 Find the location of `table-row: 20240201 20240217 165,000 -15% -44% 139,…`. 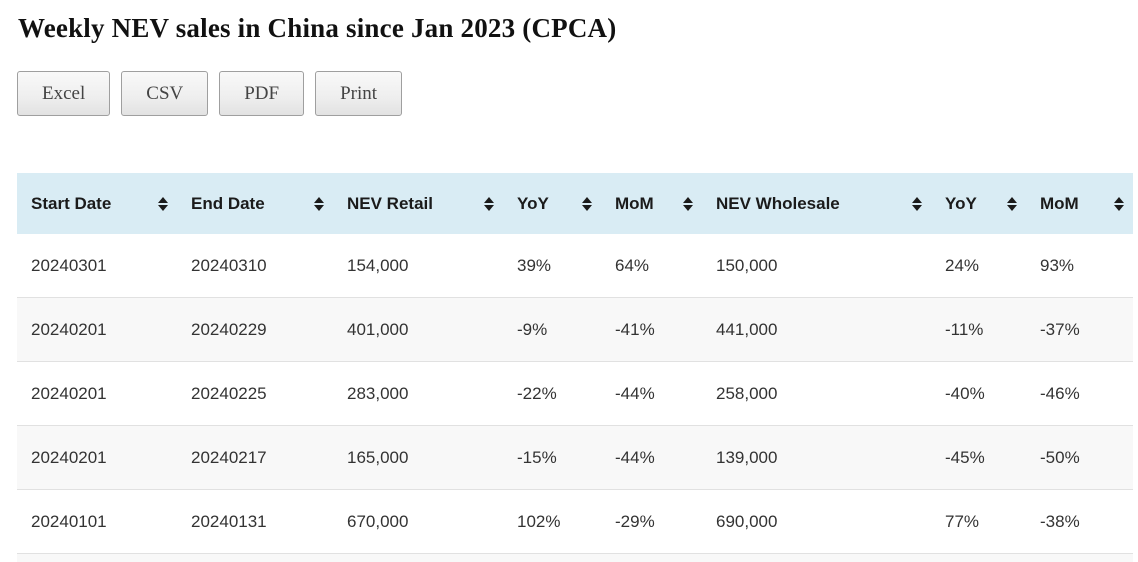

table-row: 20240201 20240217 165,000 -15% -44% 139,… is located at coordinates (575, 457).